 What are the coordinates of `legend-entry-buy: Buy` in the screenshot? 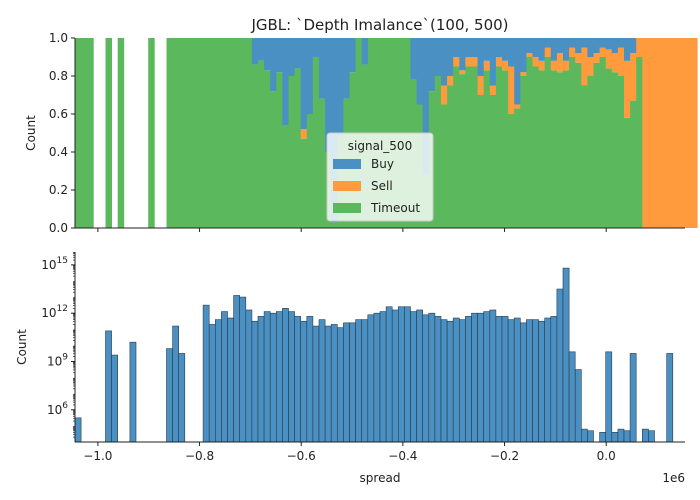 It's located at (382, 164).